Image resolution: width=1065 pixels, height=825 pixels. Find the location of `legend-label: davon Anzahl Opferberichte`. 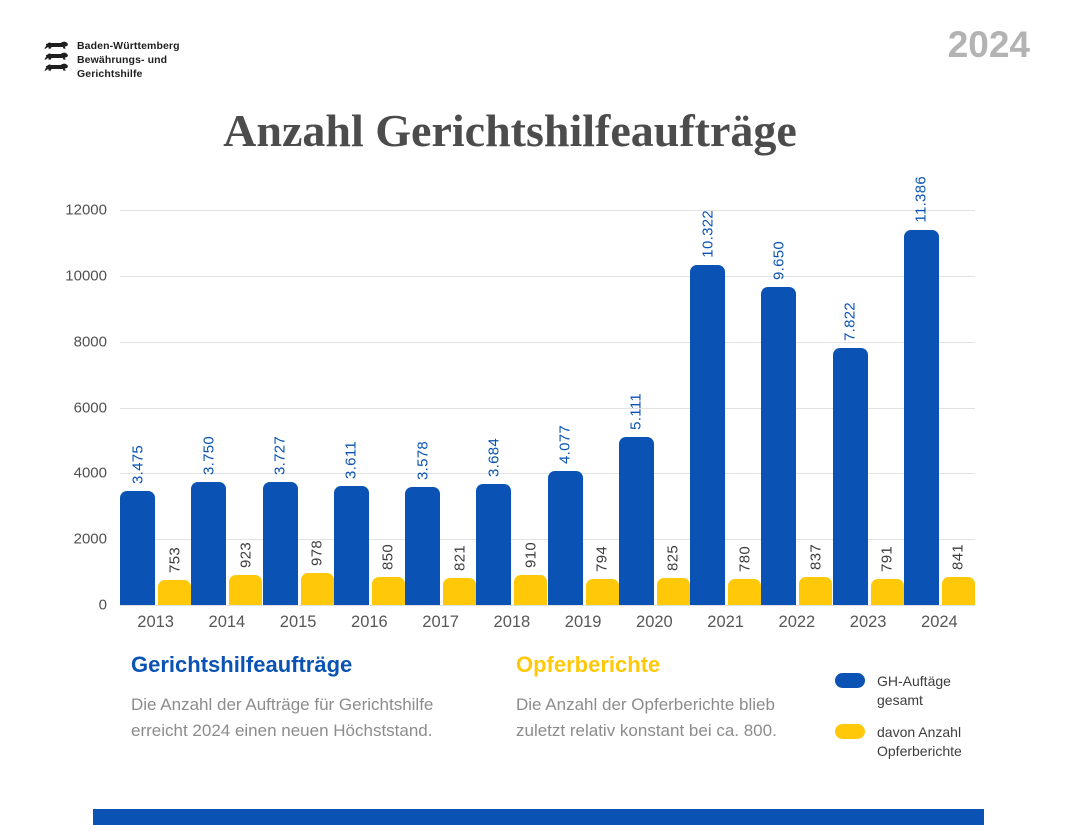

legend-label: davon Anzahl Opferberichte is located at coordinates (919, 741).